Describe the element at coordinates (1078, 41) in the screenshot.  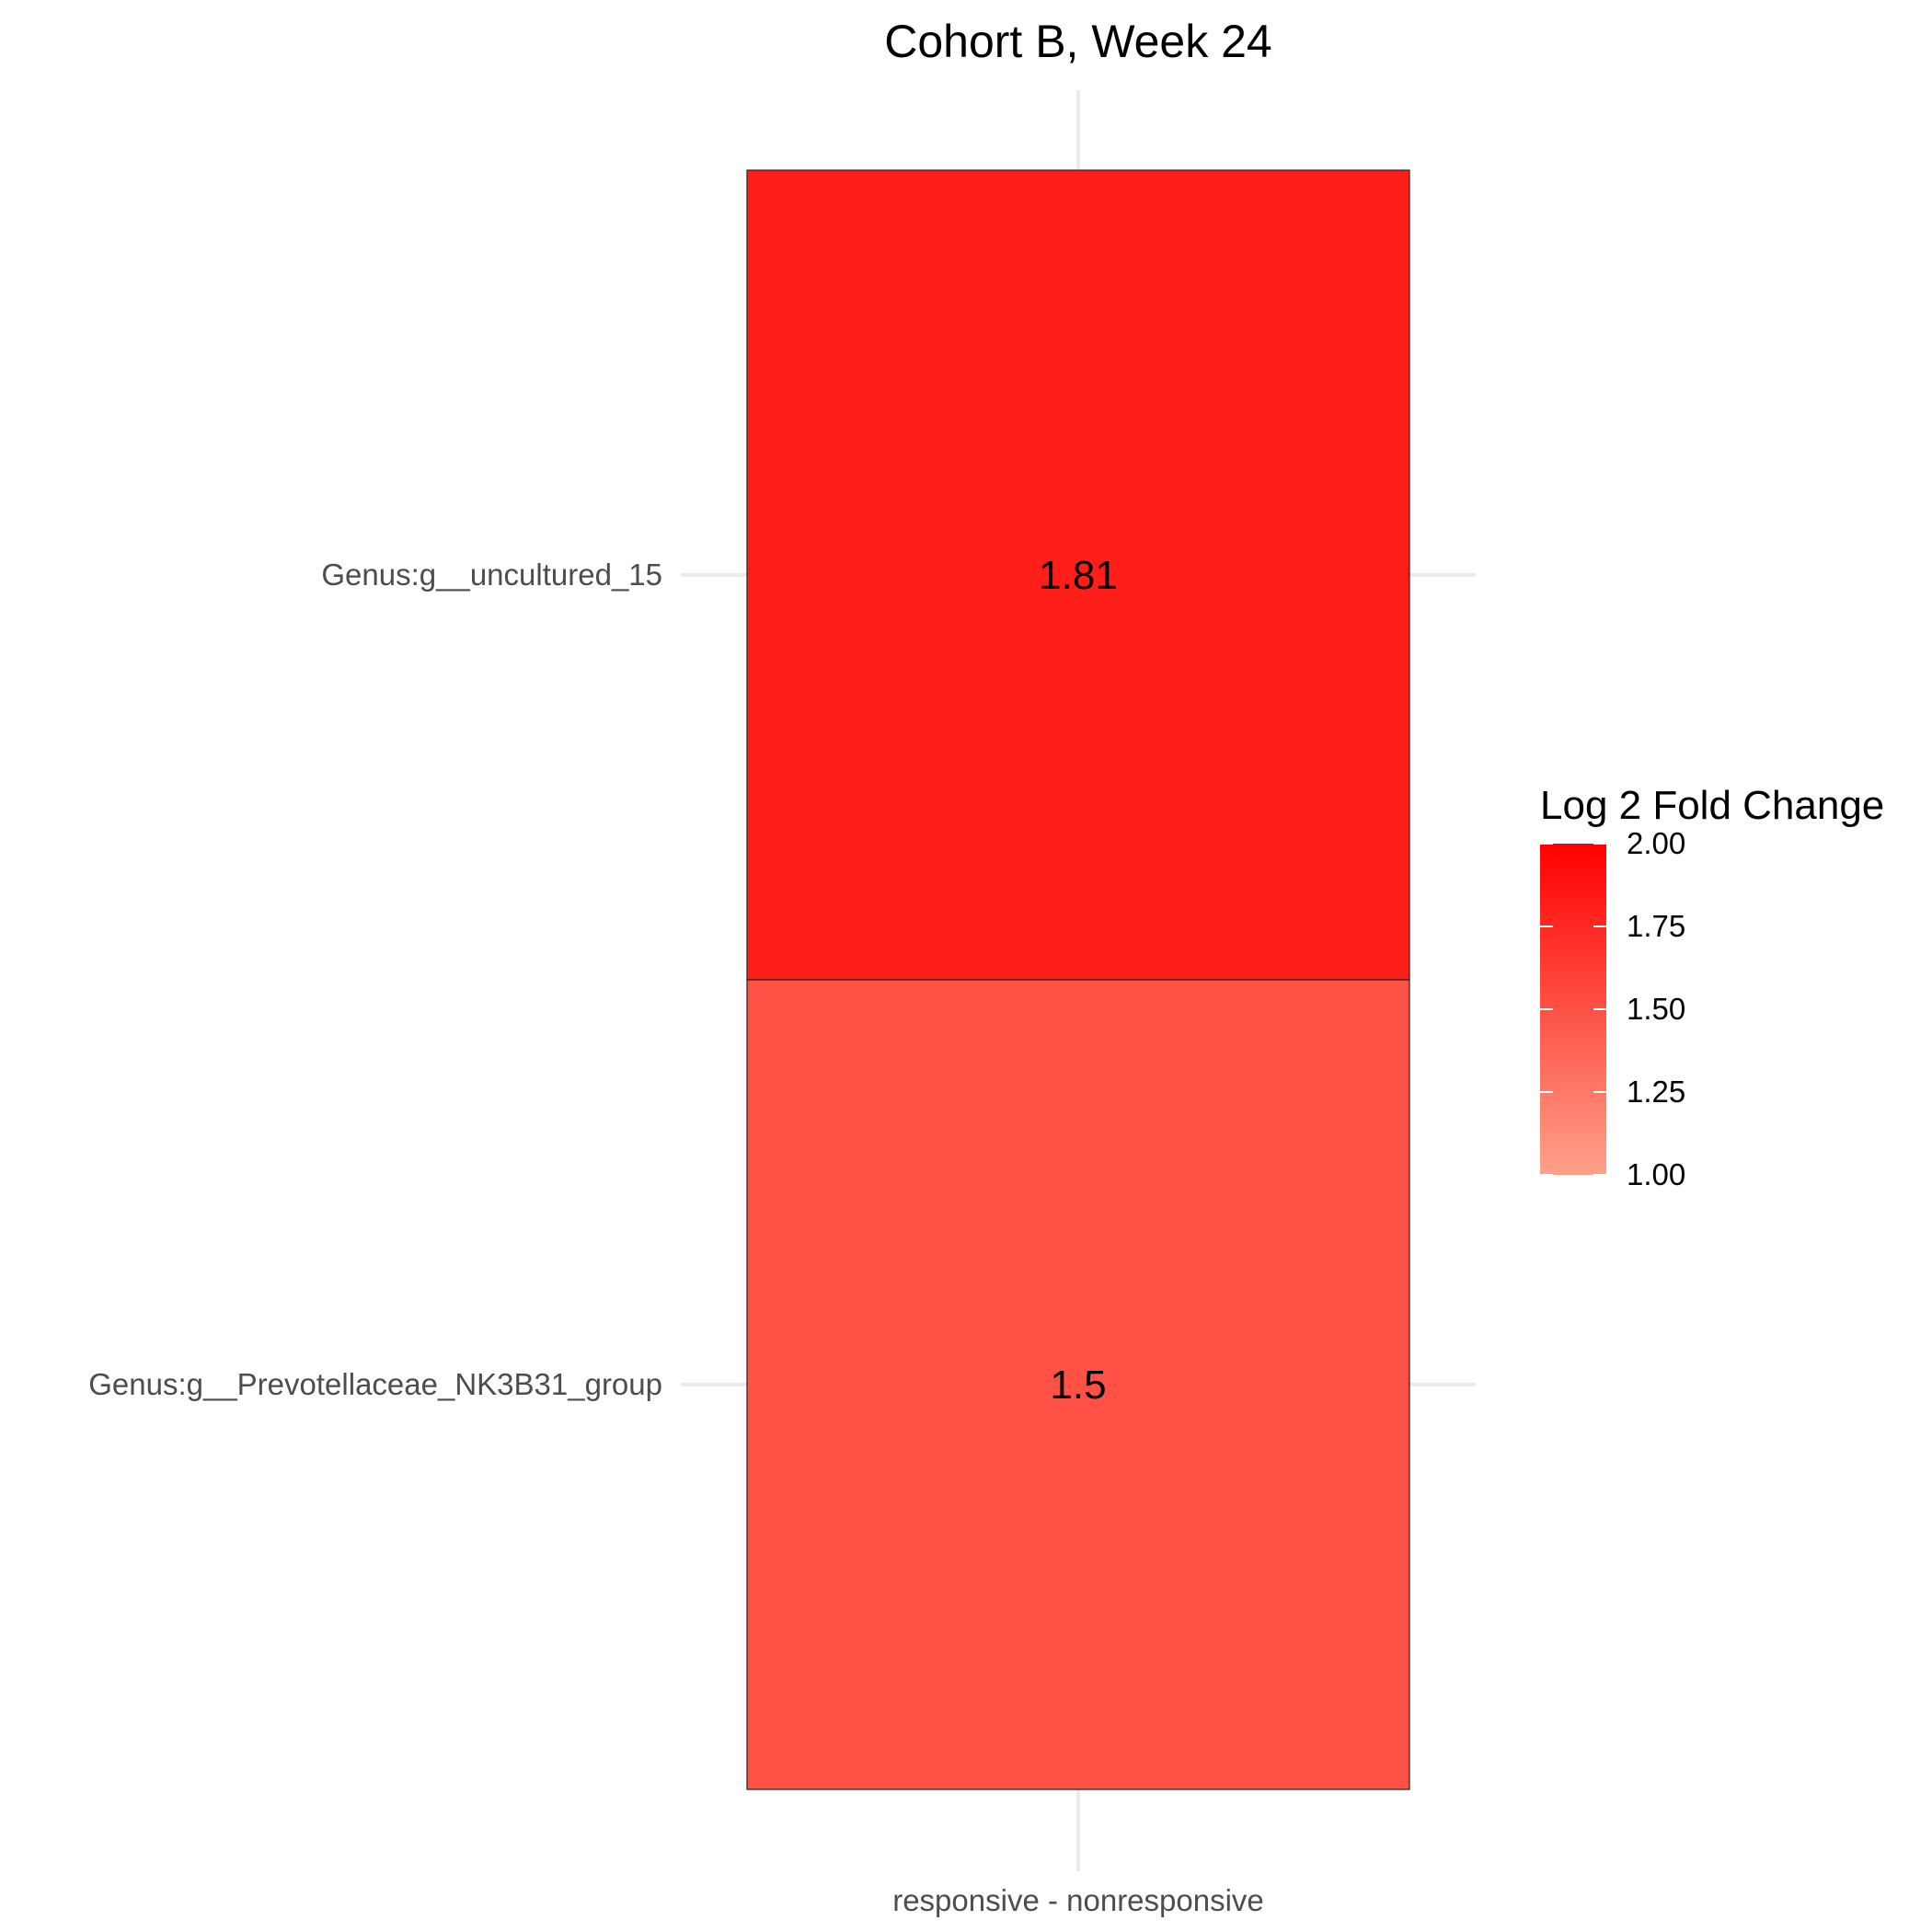
I see `chart-title: Cohort B, Week 24` at that location.